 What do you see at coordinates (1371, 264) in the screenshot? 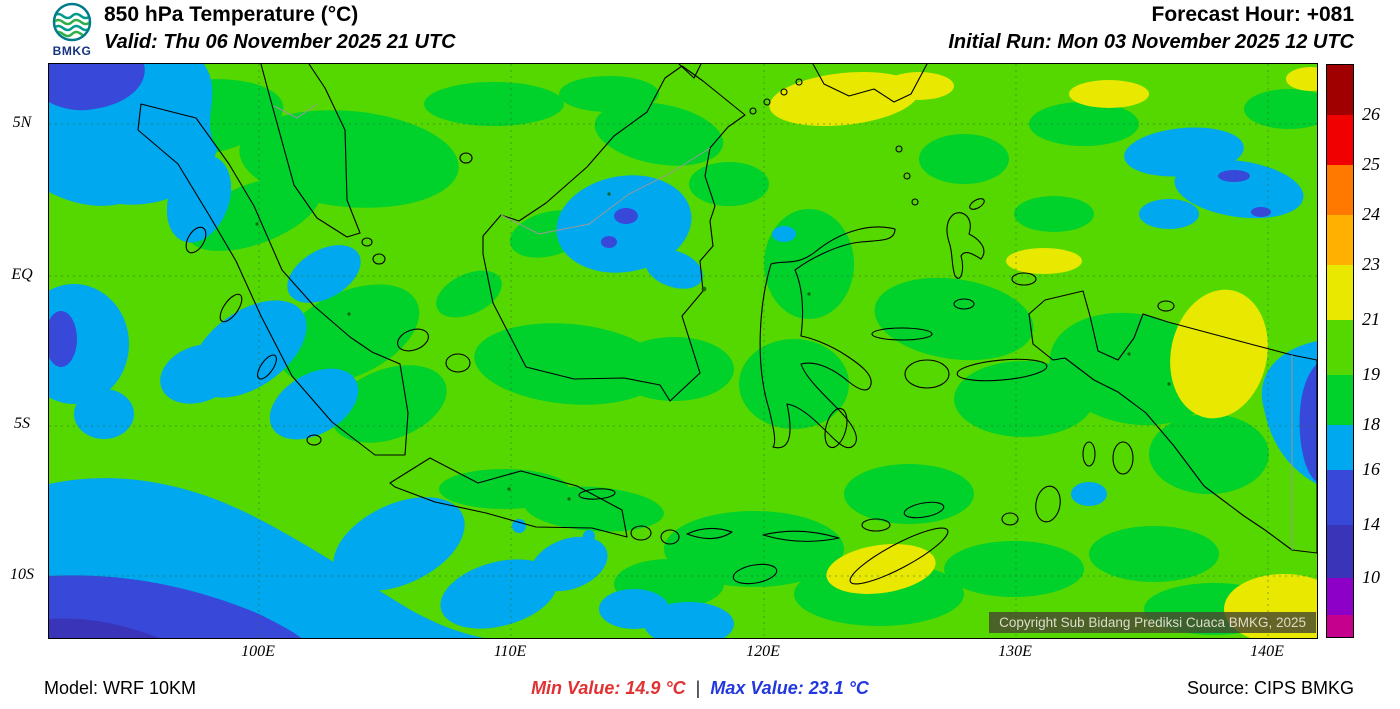
I see `colorbar-tick-label: 23` at bounding box center [1371, 264].